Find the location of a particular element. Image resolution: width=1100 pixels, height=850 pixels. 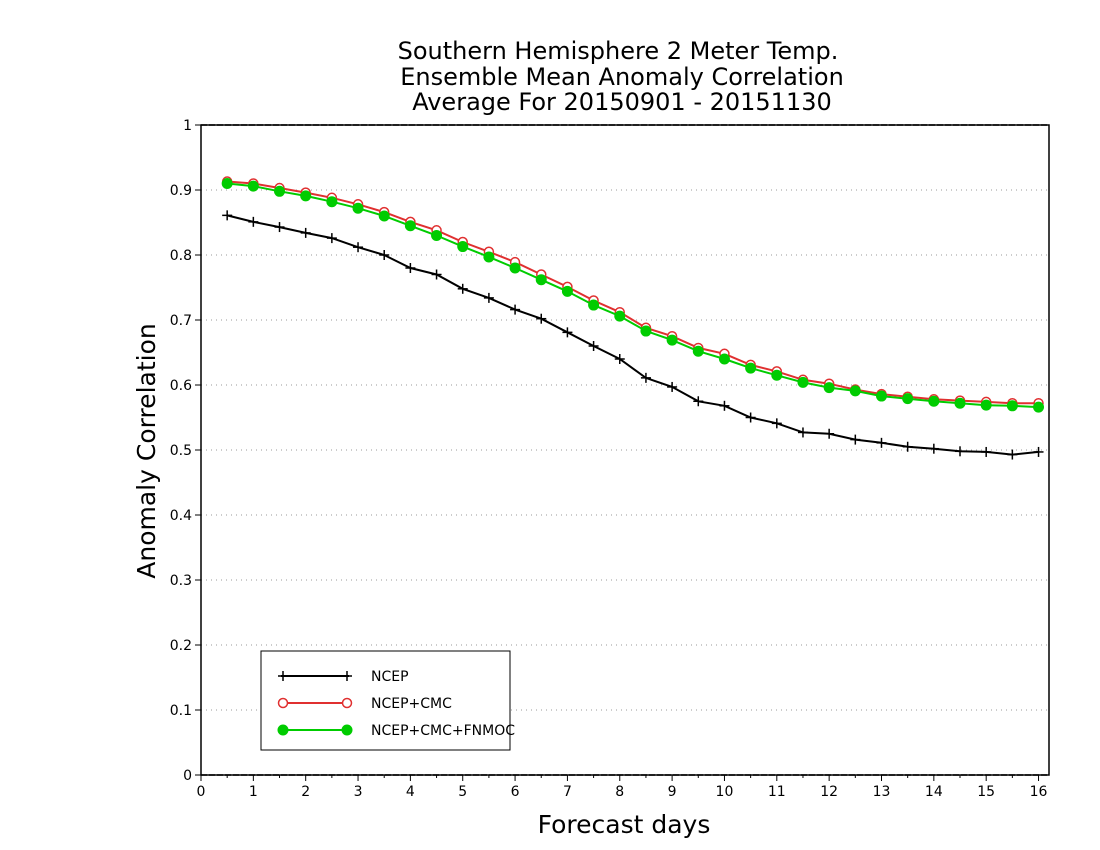

legend-label: NCEP+CMC+FNMOC is located at coordinates (443, 731).